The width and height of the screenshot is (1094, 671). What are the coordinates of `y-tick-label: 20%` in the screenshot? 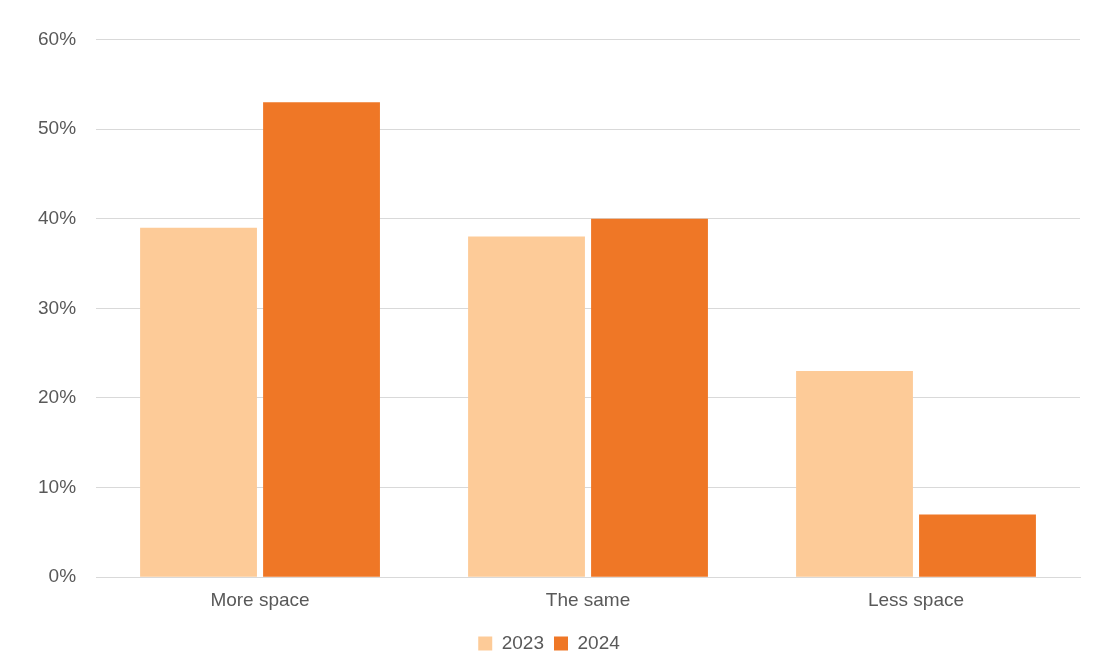 It's located at (57, 397).